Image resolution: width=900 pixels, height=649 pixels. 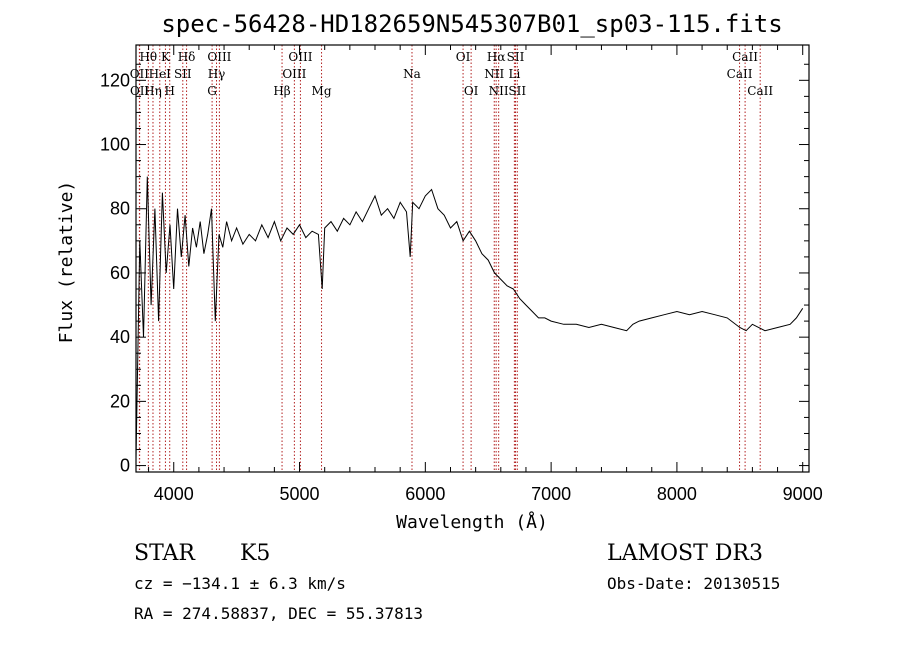 What do you see at coordinates (165, 553) in the screenshot?
I see `object-type: STAR` at bounding box center [165, 553].